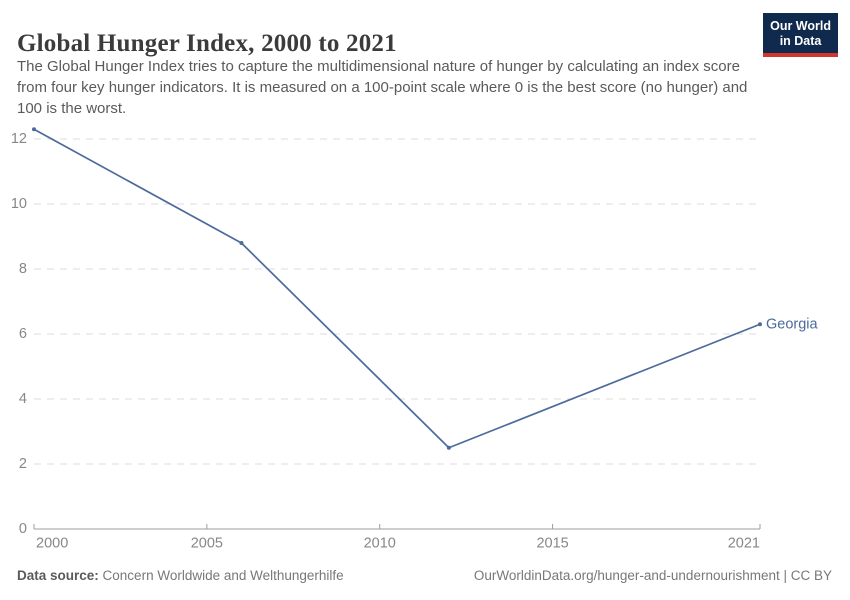 The width and height of the screenshot is (850, 600). What do you see at coordinates (19, 204) in the screenshot?
I see `y-tick-label: 10` at bounding box center [19, 204].